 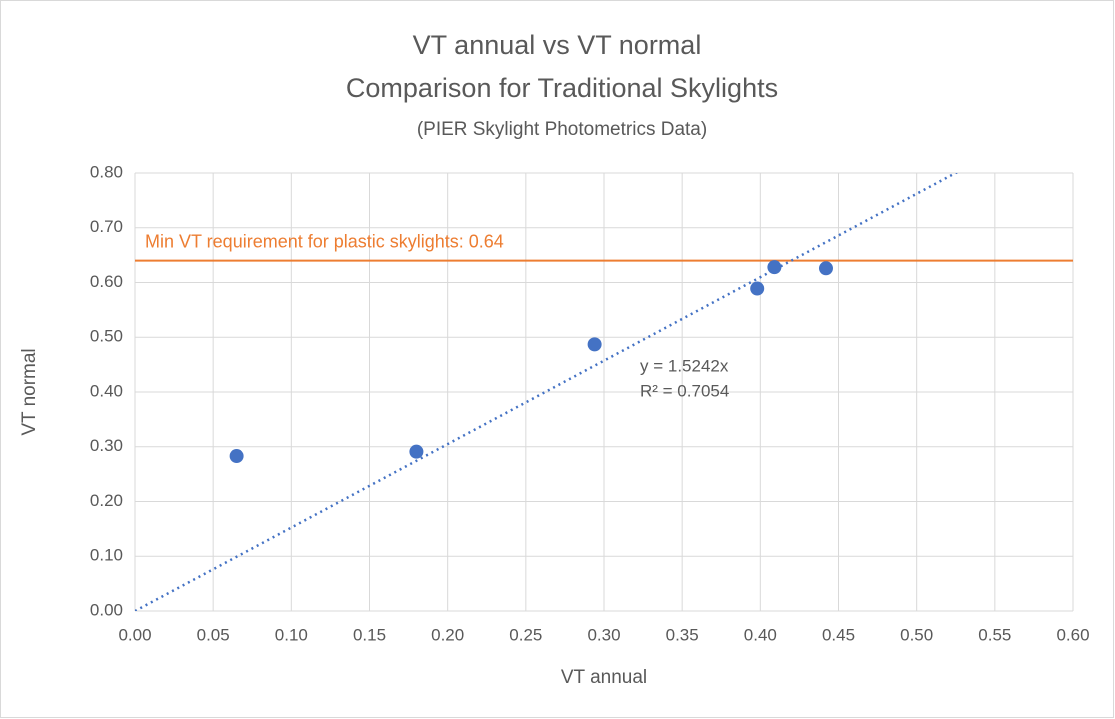 What do you see at coordinates (106, 171) in the screenshot?
I see `y-tick-label: 0.80` at bounding box center [106, 171].